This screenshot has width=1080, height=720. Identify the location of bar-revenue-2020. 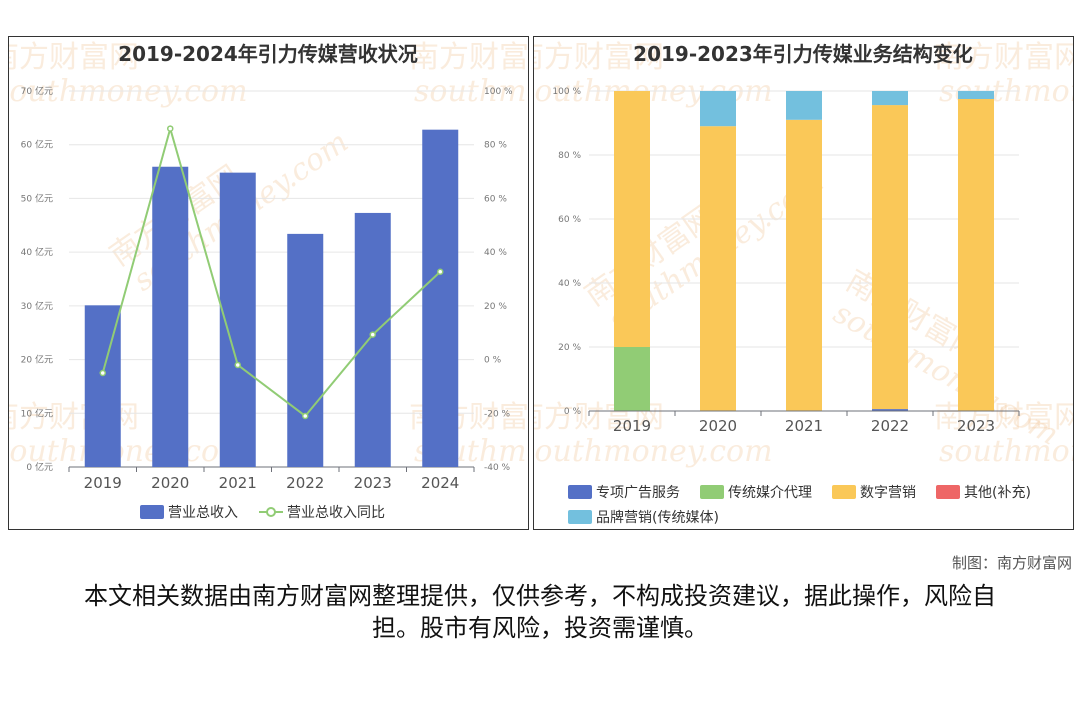
(170, 317).